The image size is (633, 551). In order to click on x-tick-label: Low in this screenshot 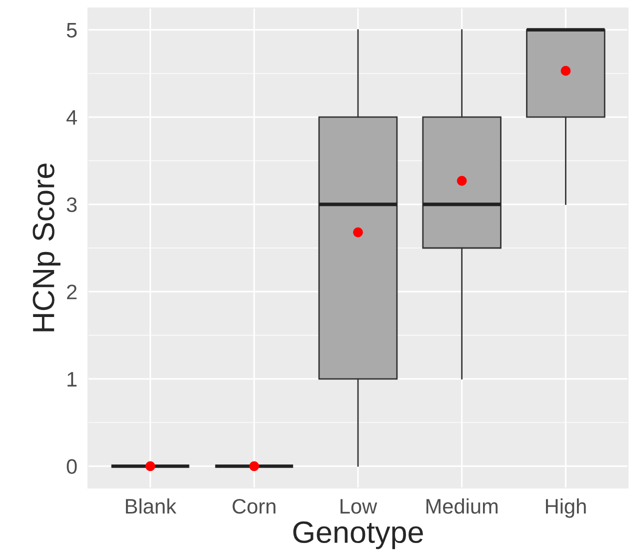, I will do `click(359, 506)`.